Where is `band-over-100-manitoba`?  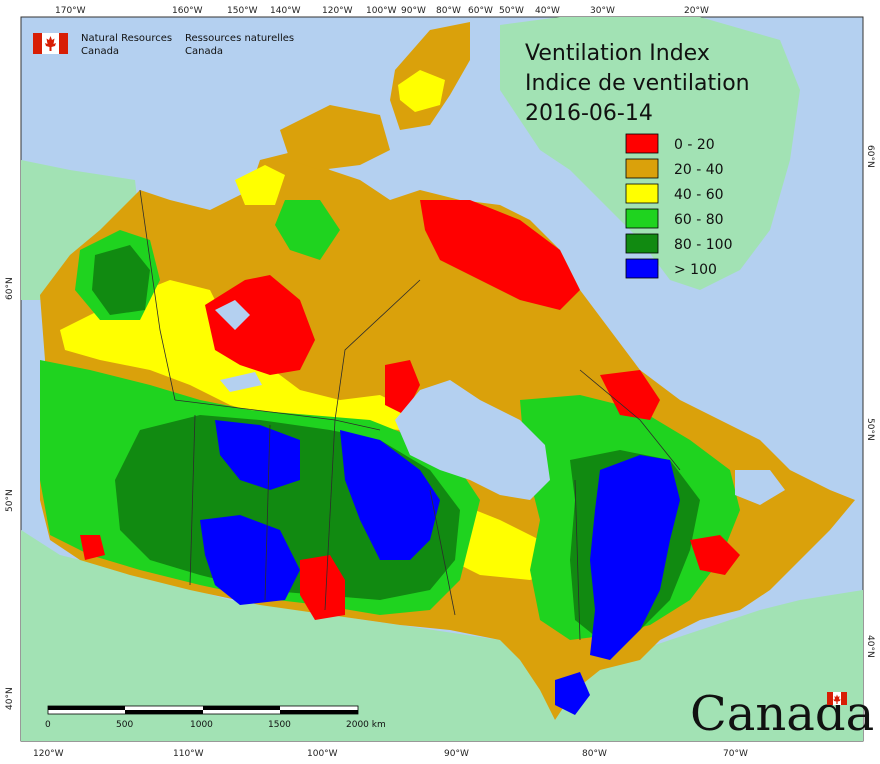 band-over-100-manitoba is located at coordinates (390, 495).